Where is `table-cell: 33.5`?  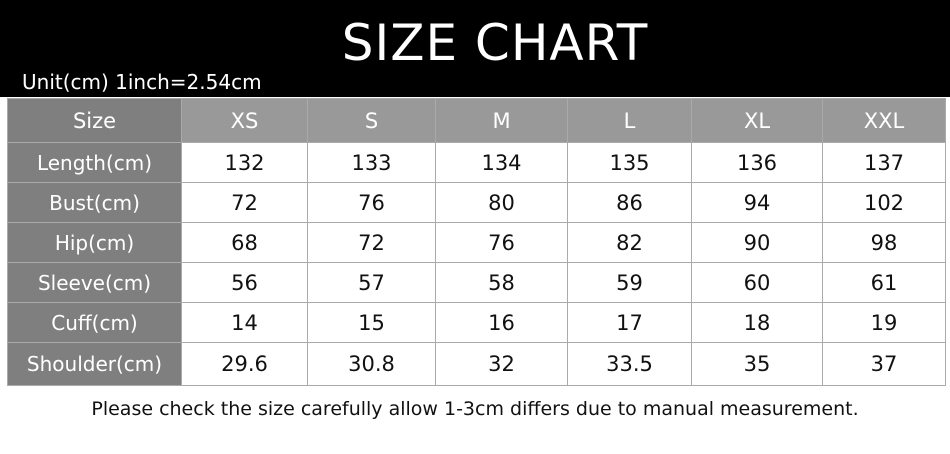
table-cell: 33.5 is located at coordinates (629, 364).